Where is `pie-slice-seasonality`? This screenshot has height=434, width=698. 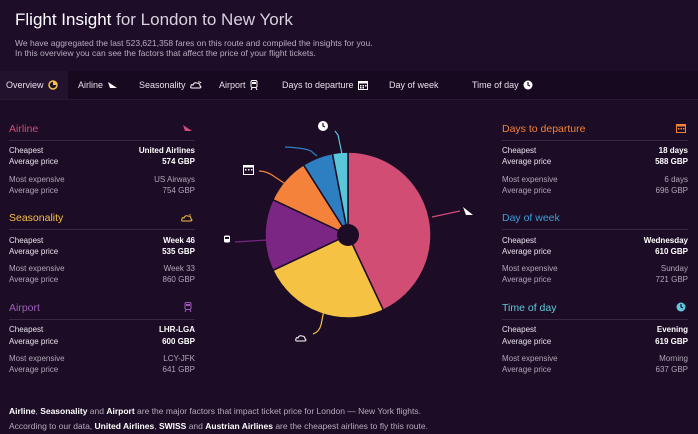 pie-slice-seasonality is located at coordinates (328, 276).